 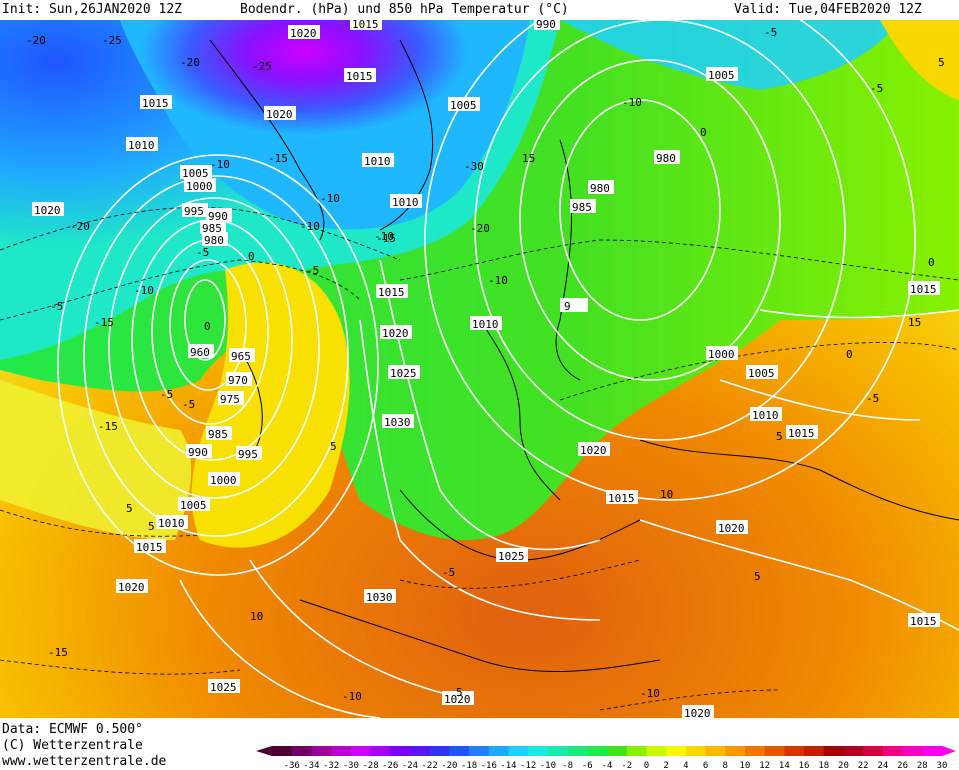 What do you see at coordinates (548, 765) in the screenshot?
I see `legend-tick-label: -10` at bounding box center [548, 765].